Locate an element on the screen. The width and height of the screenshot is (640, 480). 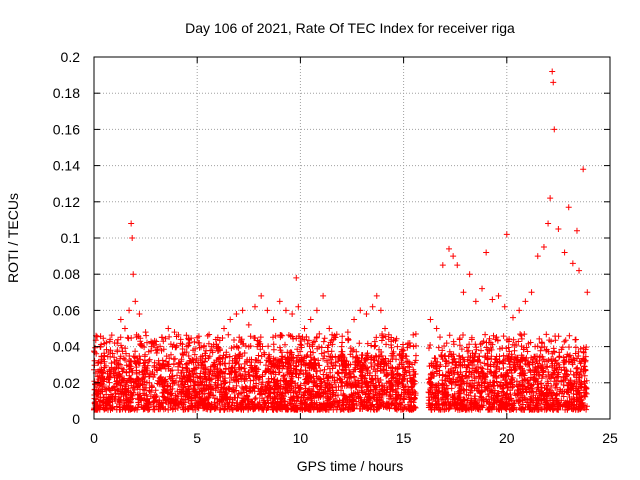
x-tick-label: 10 is located at coordinates (301, 438).